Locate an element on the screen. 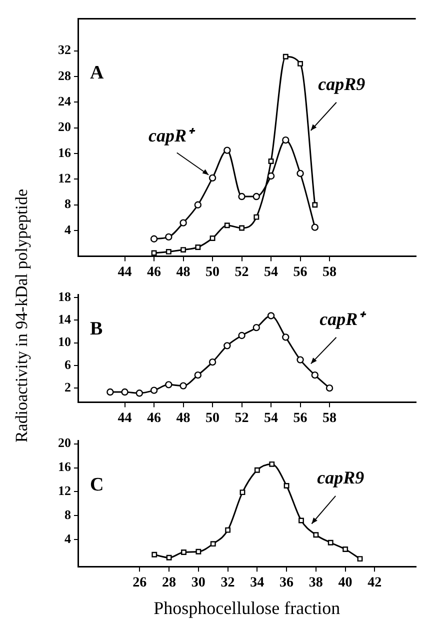  x-axis-title: Phosphocellulose fraction is located at coordinates (247, 608).